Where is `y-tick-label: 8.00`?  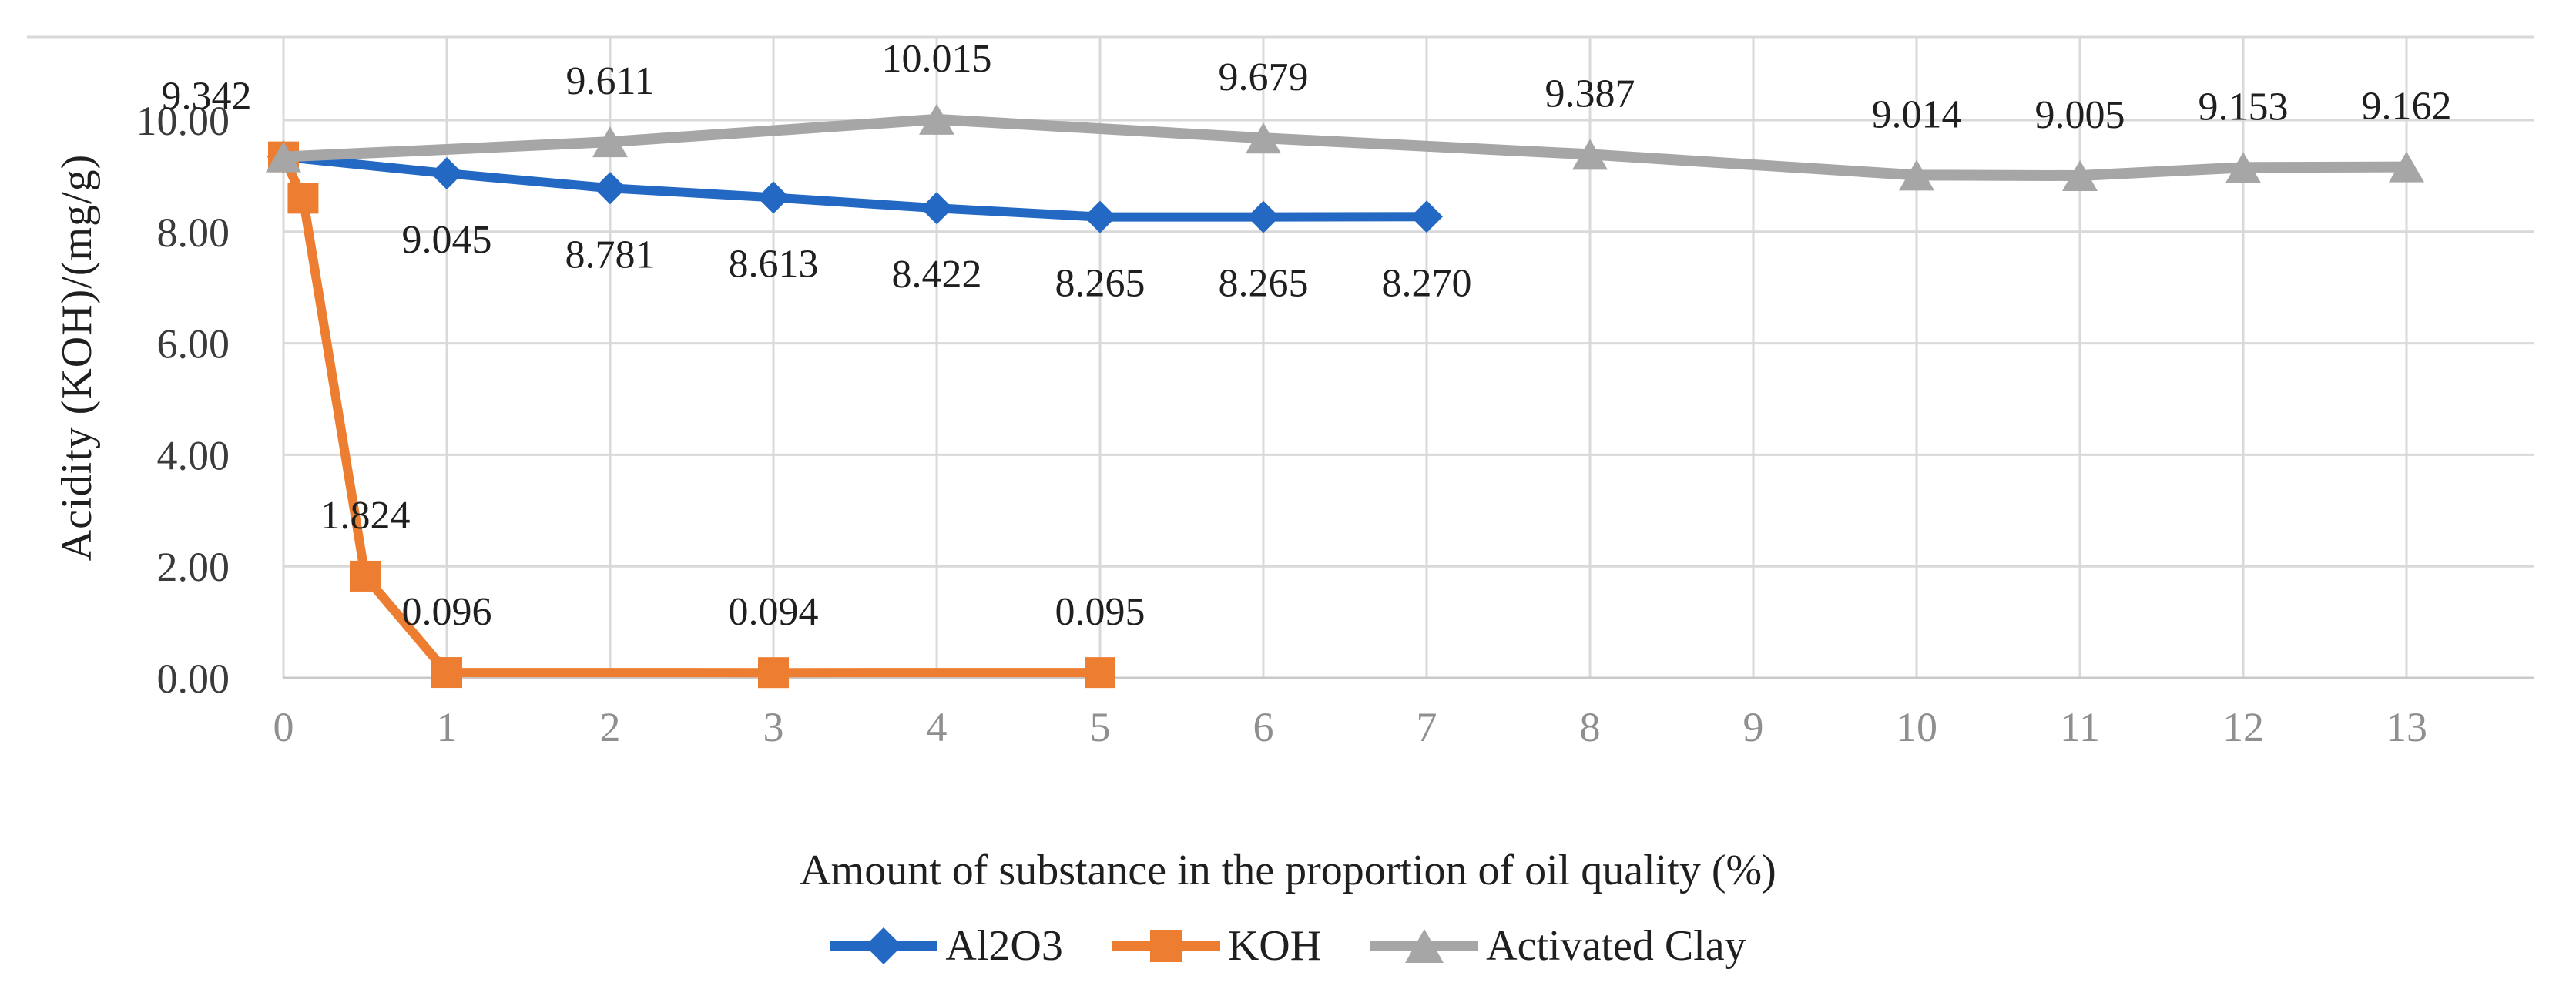 y-tick-label: 8.00 is located at coordinates (193, 233).